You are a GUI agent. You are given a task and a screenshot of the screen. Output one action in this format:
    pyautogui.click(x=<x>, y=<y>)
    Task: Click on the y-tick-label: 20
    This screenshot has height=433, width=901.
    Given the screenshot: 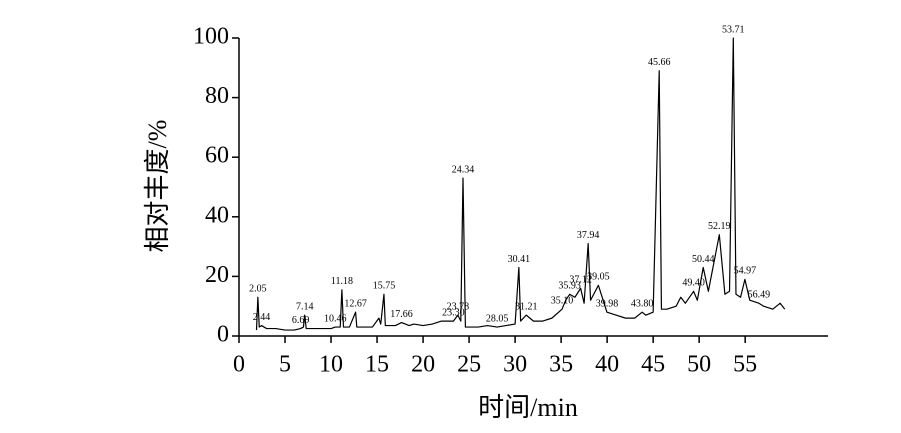 What is the action you would take?
    pyautogui.click(x=217, y=275)
    